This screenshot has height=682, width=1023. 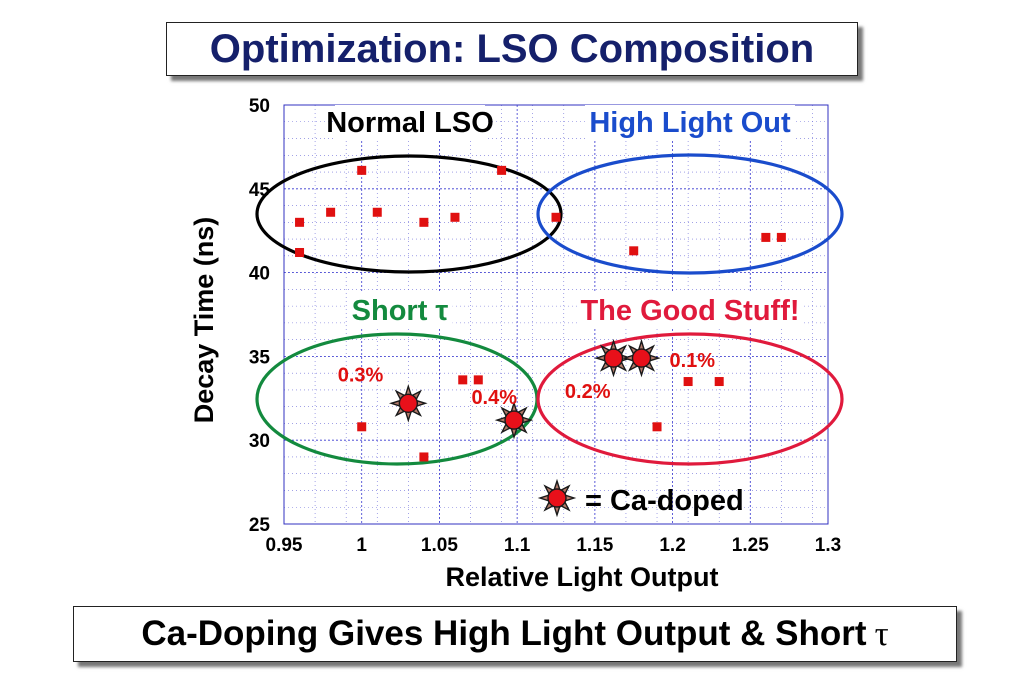 What do you see at coordinates (692, 361) in the screenshot?
I see `doping-label: 0.1%` at bounding box center [692, 361].